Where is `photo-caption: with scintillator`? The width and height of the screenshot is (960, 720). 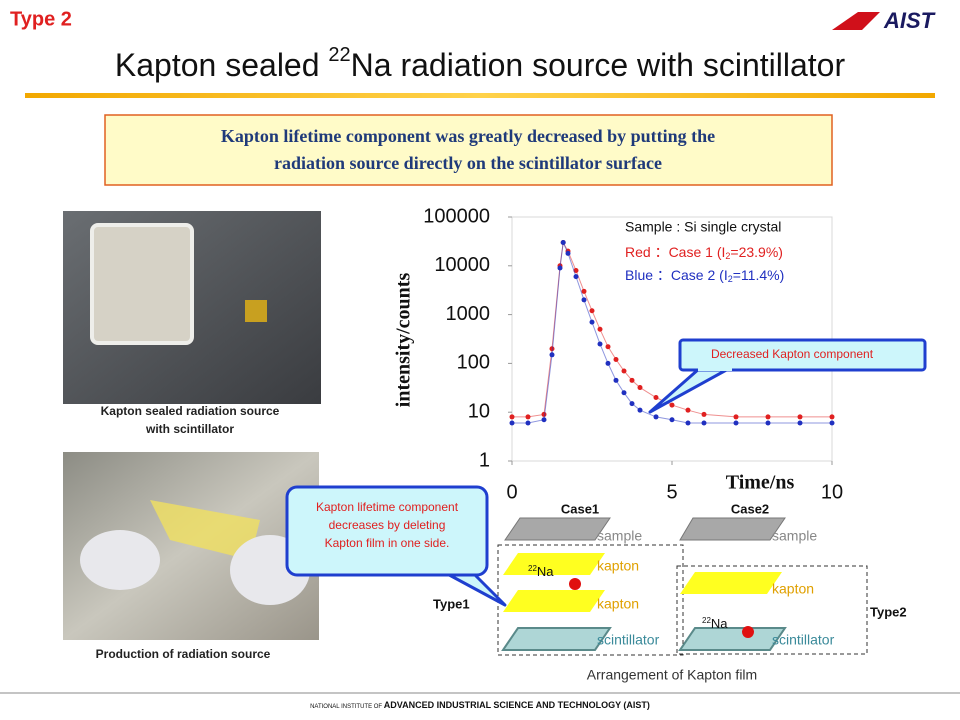 photo-caption: with scintillator is located at coordinates (189, 429).